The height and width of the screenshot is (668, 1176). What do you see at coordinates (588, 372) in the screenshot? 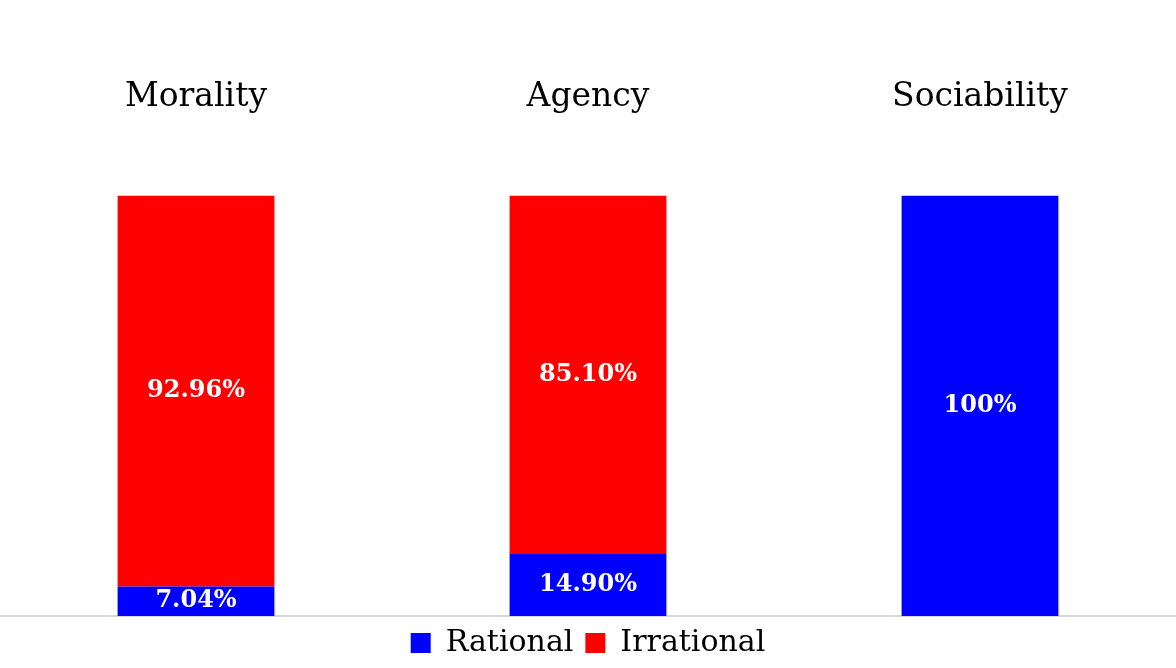
I see `data-label: 85.10%` at bounding box center [588, 372].